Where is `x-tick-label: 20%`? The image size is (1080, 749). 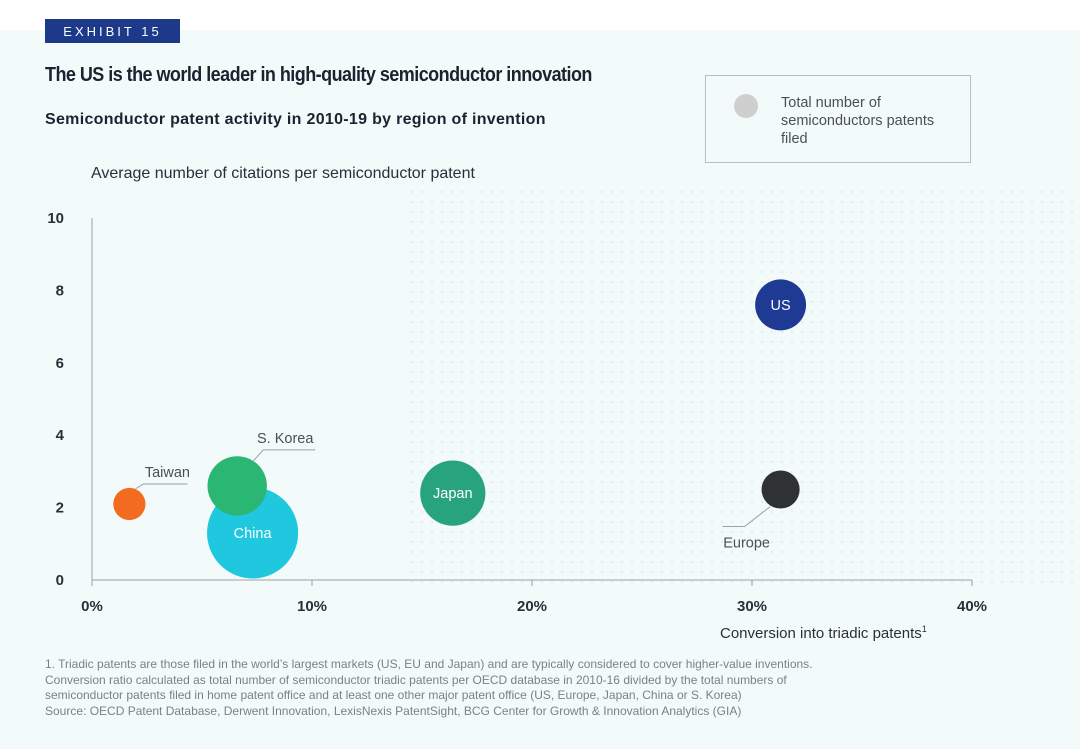
x-tick-label: 20% is located at coordinates (532, 606).